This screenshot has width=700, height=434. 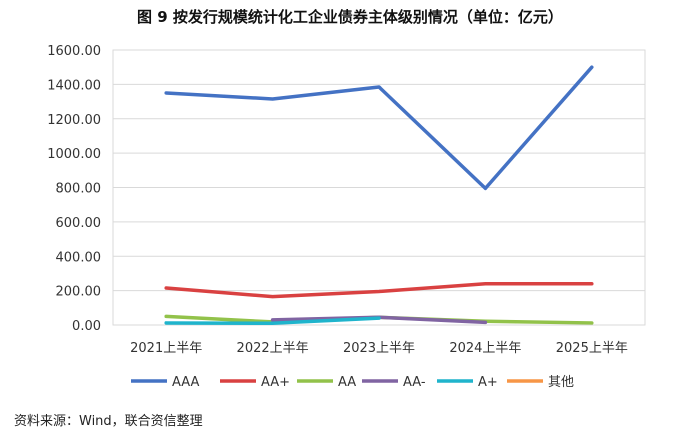 What do you see at coordinates (347, 382) in the screenshot?
I see `legend-label: AA` at bounding box center [347, 382].